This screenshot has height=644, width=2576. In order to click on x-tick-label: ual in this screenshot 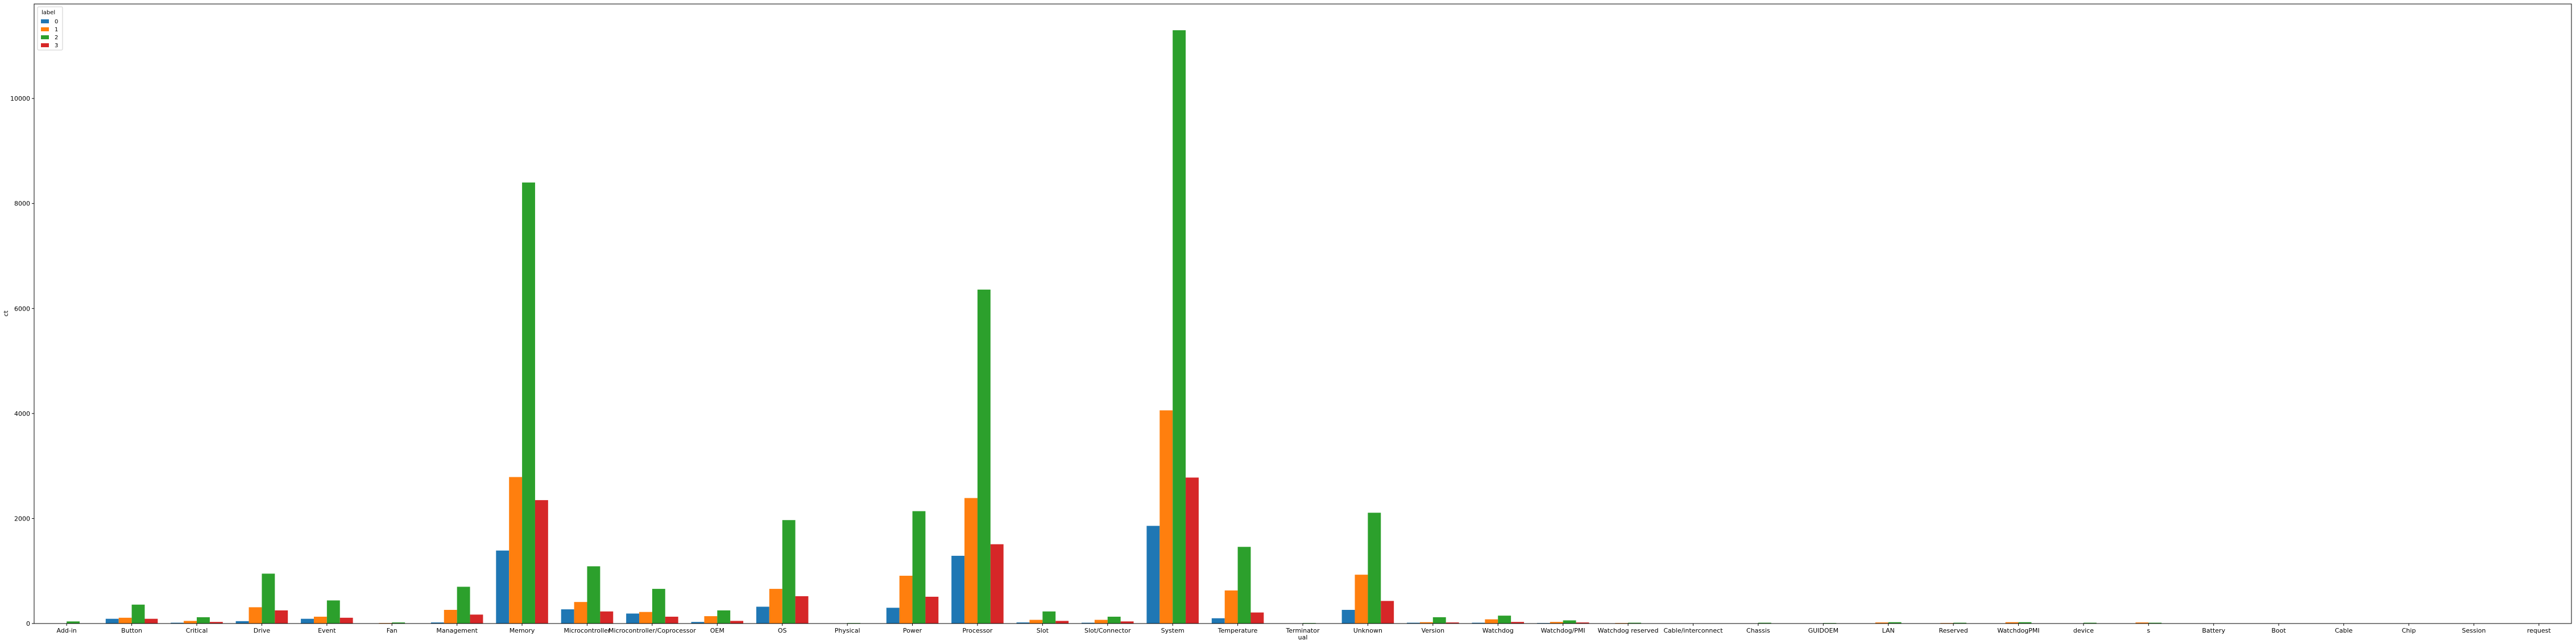, I will do `click(1303, 637)`.